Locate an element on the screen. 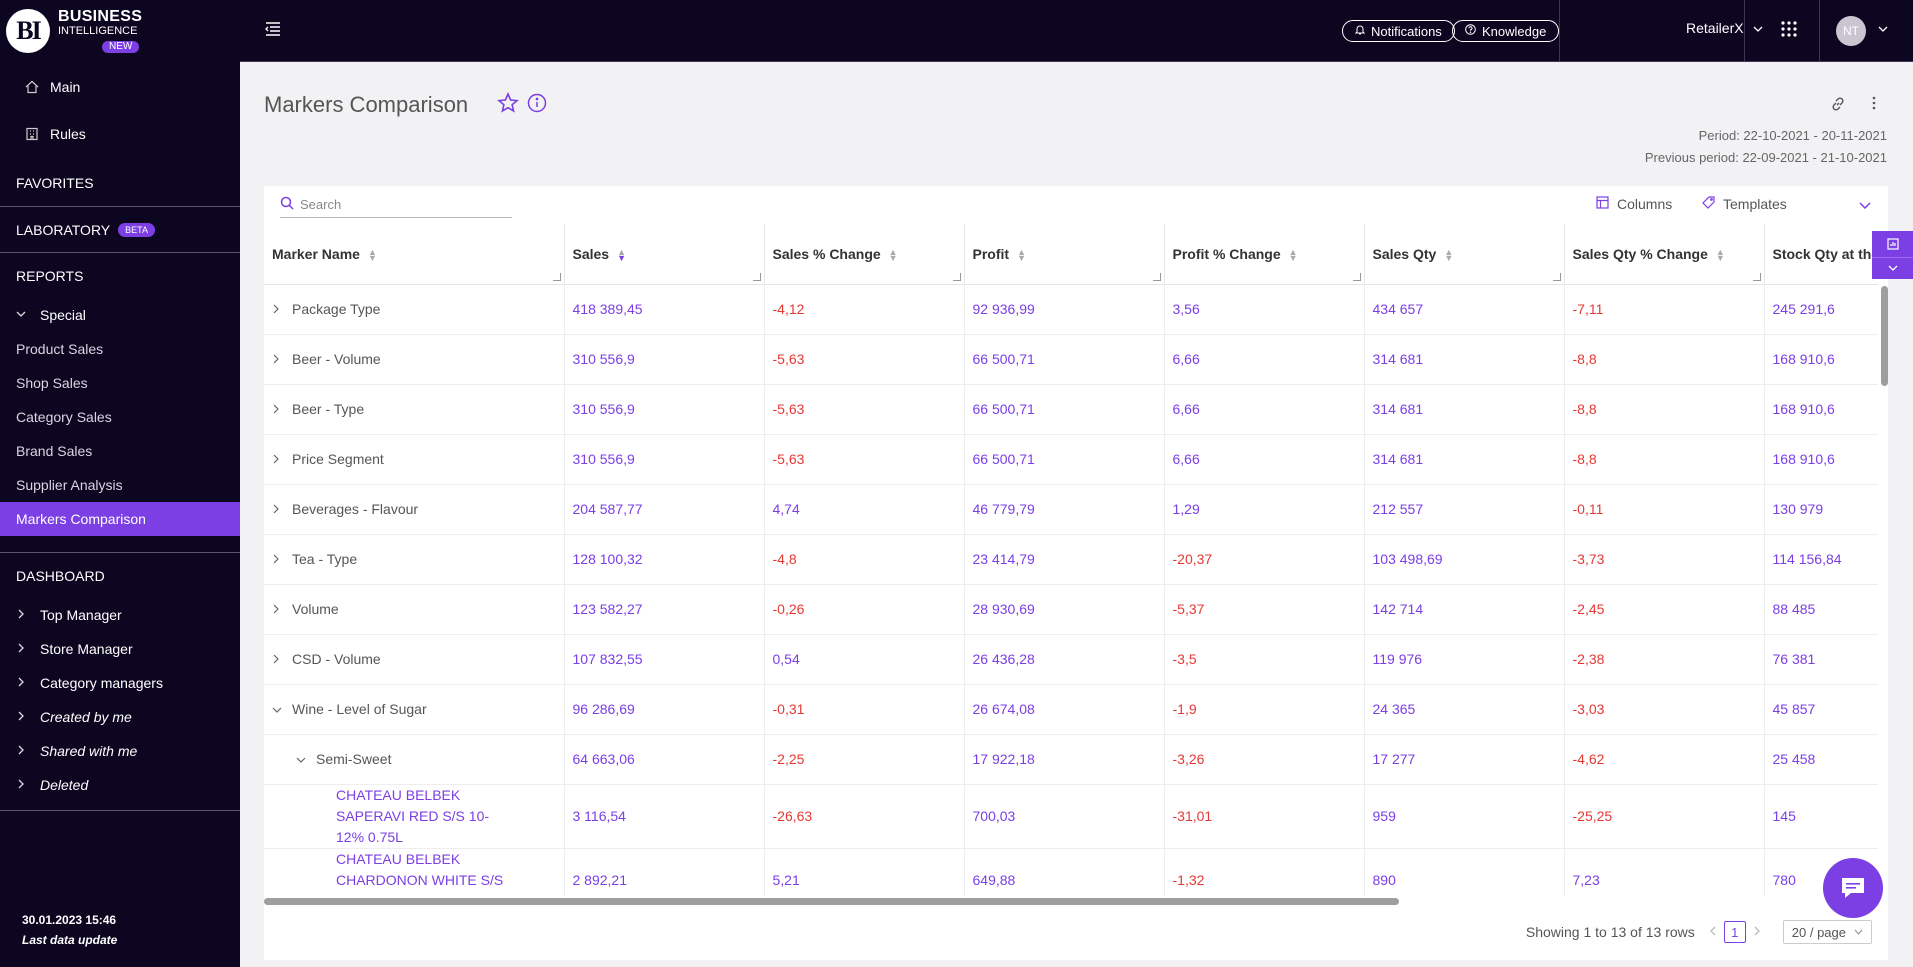 Image resolution: width=1913 pixels, height=967 pixels. retailer-select: RetailerX is located at coordinates (1724, 28).